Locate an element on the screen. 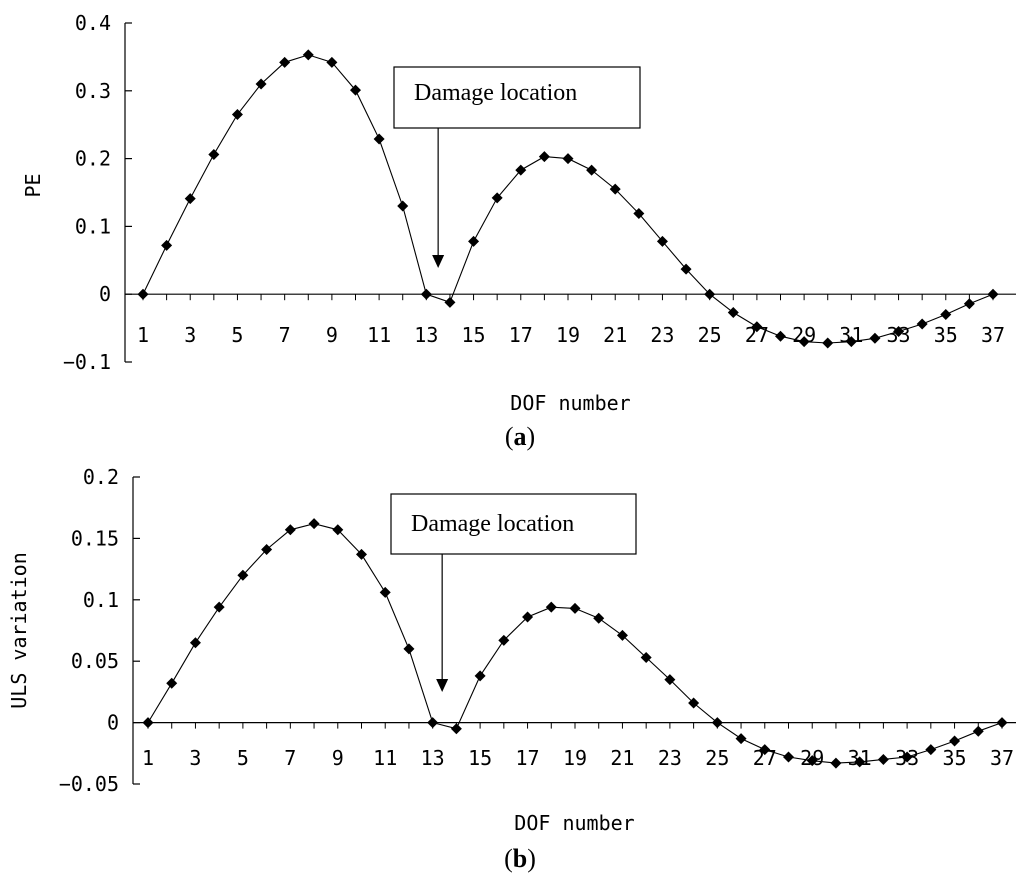 The image size is (1024, 887). x-tick-label: 23 is located at coordinates (670, 758).